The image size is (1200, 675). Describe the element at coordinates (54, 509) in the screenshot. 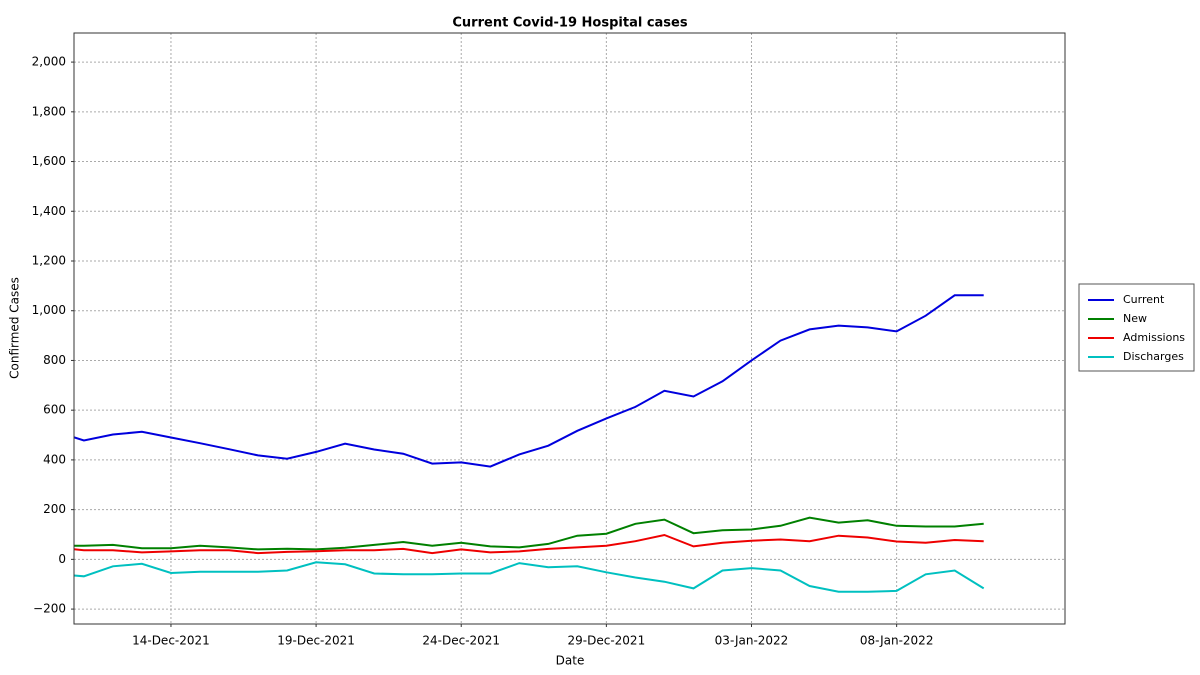

I see `y-tick-label: 200` at that location.